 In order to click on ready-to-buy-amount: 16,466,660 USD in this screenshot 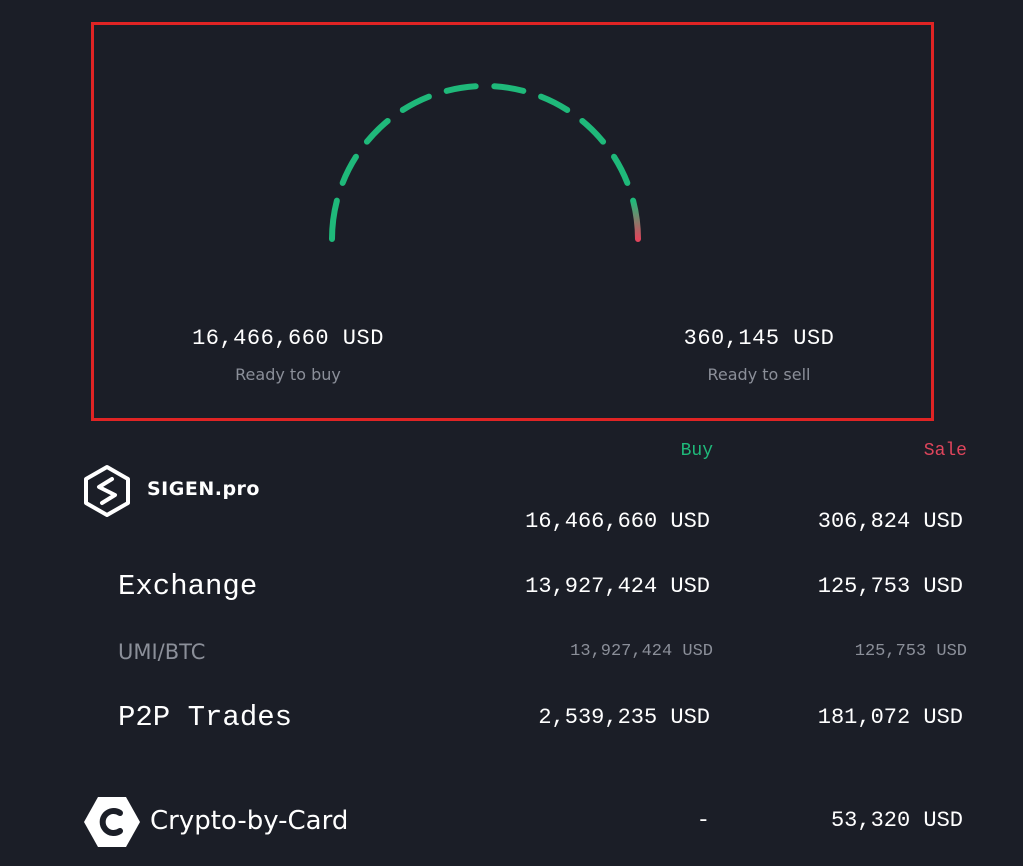, I will do `click(288, 338)`.